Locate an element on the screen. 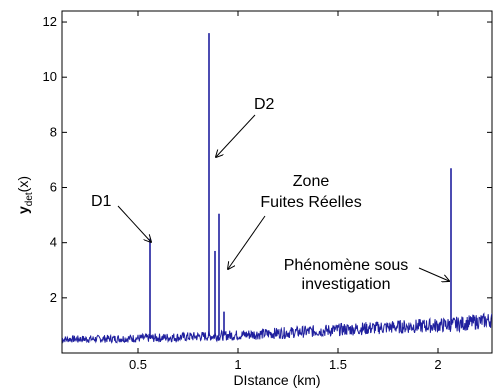  annotation-phen-line1: Phénomène sous is located at coordinates (346, 265).